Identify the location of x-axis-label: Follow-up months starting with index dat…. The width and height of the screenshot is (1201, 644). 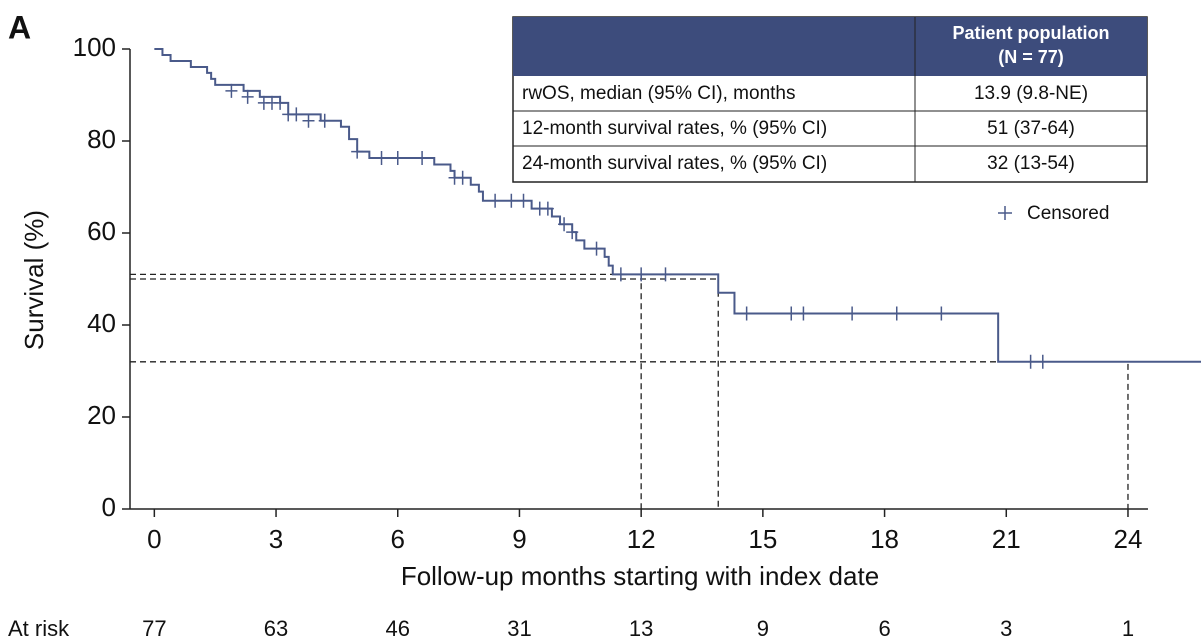
(640, 576).